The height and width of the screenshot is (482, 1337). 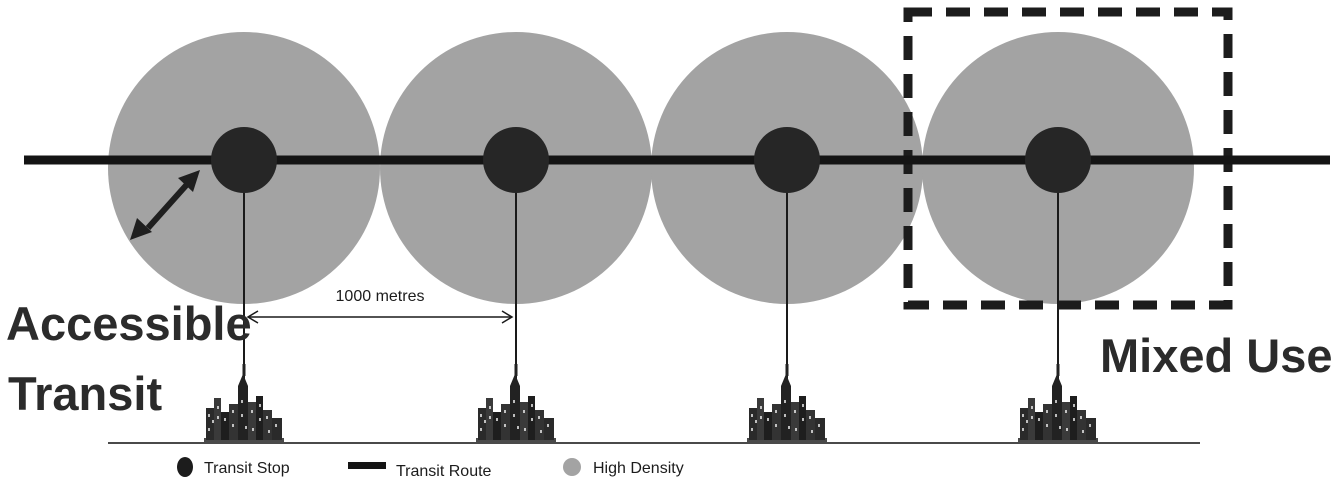 I want to click on transit-label: Transit, so click(x=85, y=393).